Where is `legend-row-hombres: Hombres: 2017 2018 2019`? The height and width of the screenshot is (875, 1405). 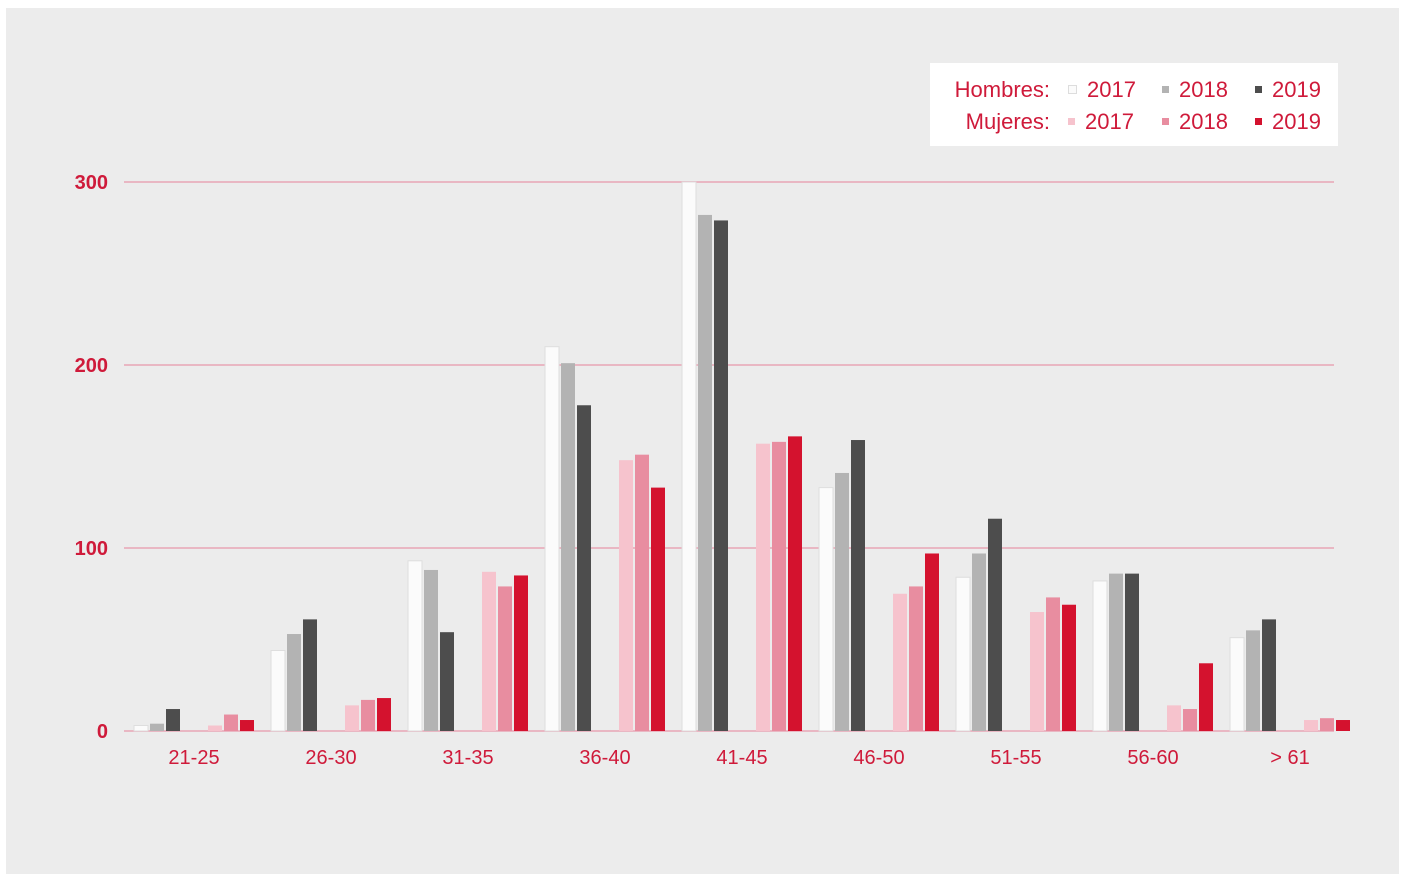
legend-row-hombres: Hombres: 2017 2018 2019 is located at coordinates (1134, 87).